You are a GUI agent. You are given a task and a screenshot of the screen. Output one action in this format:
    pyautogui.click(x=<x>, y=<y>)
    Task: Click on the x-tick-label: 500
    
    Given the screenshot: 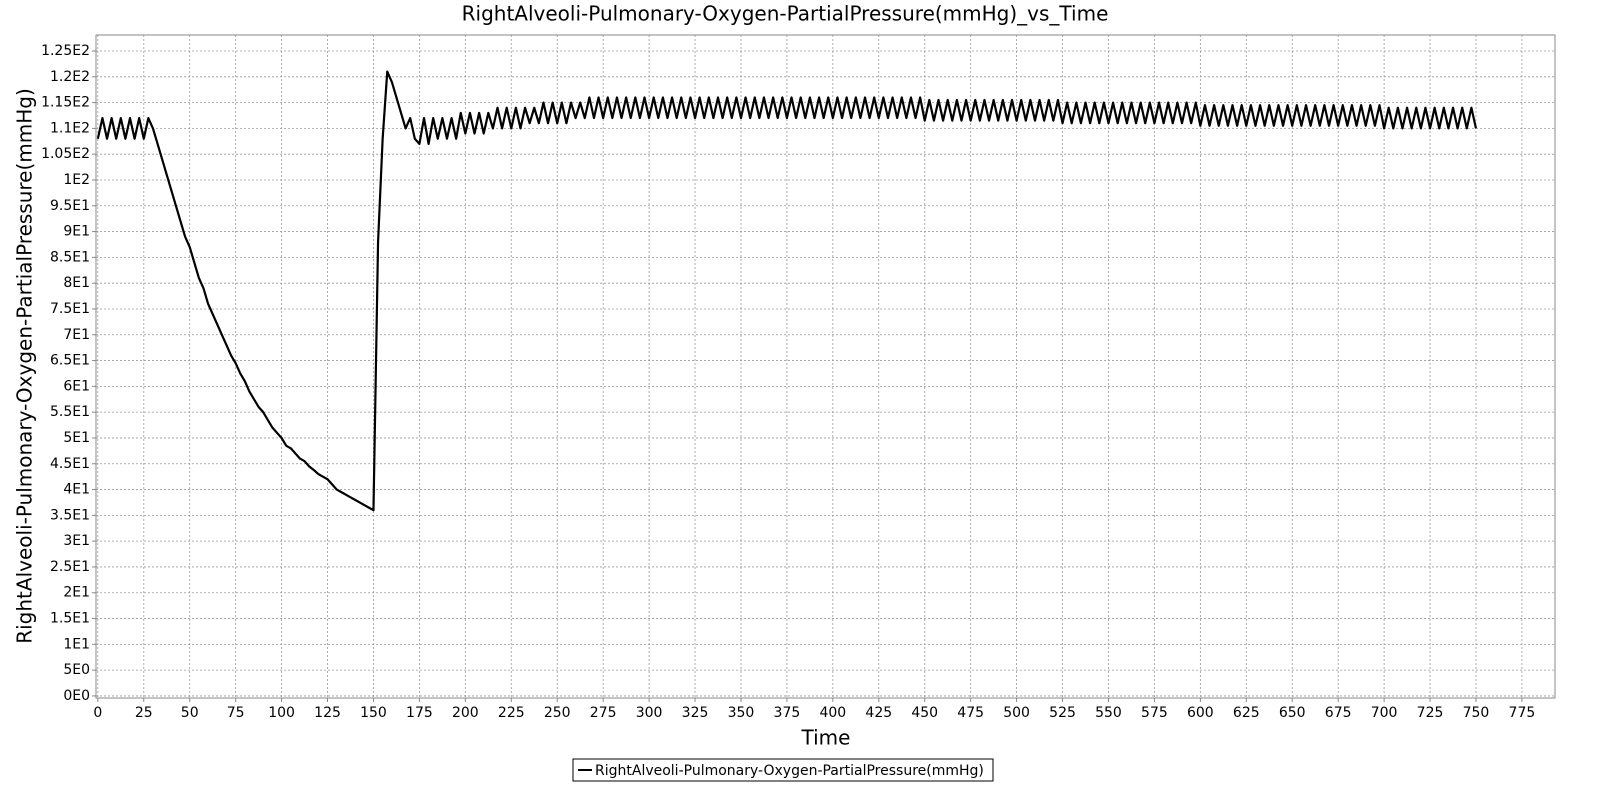 What is the action you would take?
    pyautogui.click(x=1016, y=713)
    